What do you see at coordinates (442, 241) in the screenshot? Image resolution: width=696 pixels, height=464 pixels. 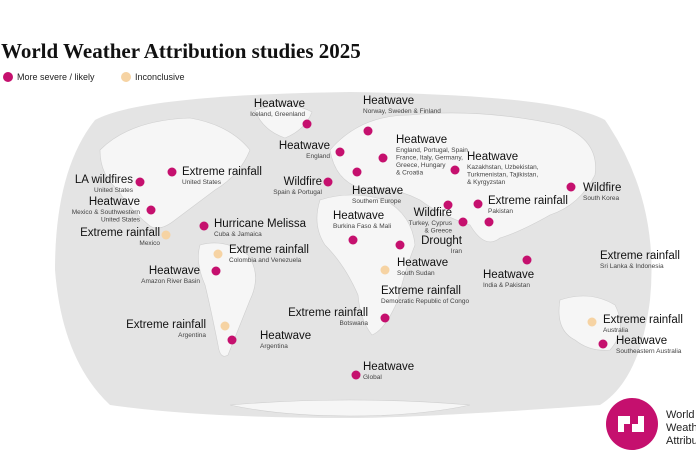 I see `marker-label: Drought` at bounding box center [442, 241].